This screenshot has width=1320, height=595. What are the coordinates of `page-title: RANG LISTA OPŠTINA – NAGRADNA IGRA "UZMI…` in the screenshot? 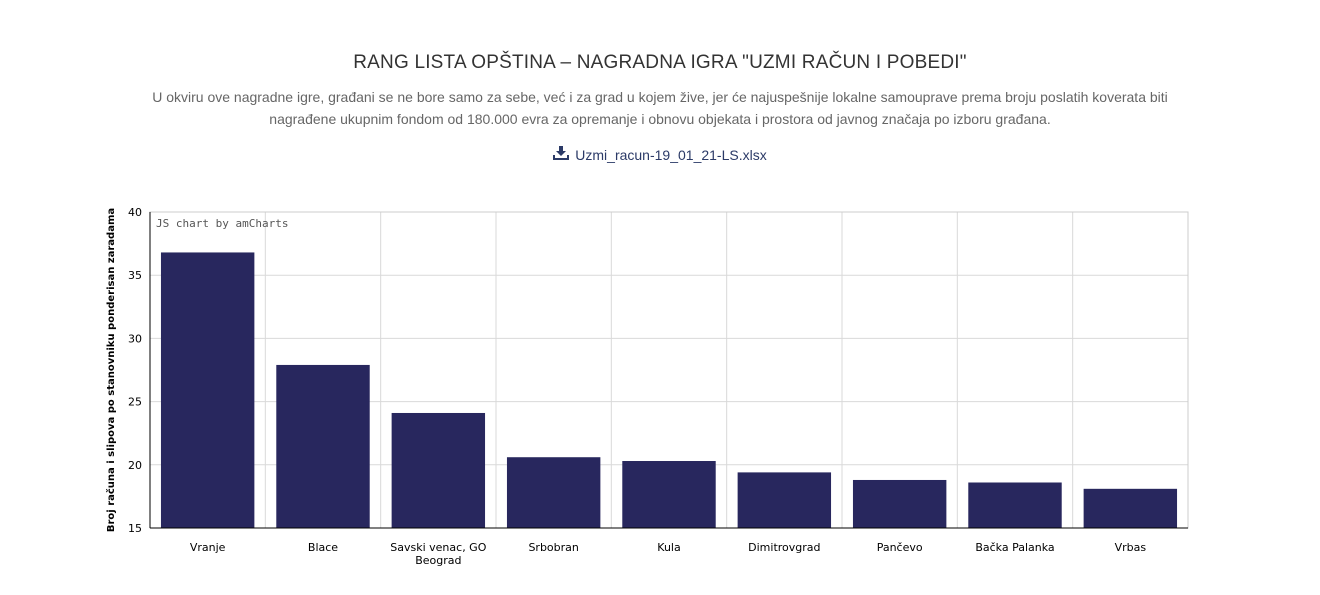 It's located at (660, 62).